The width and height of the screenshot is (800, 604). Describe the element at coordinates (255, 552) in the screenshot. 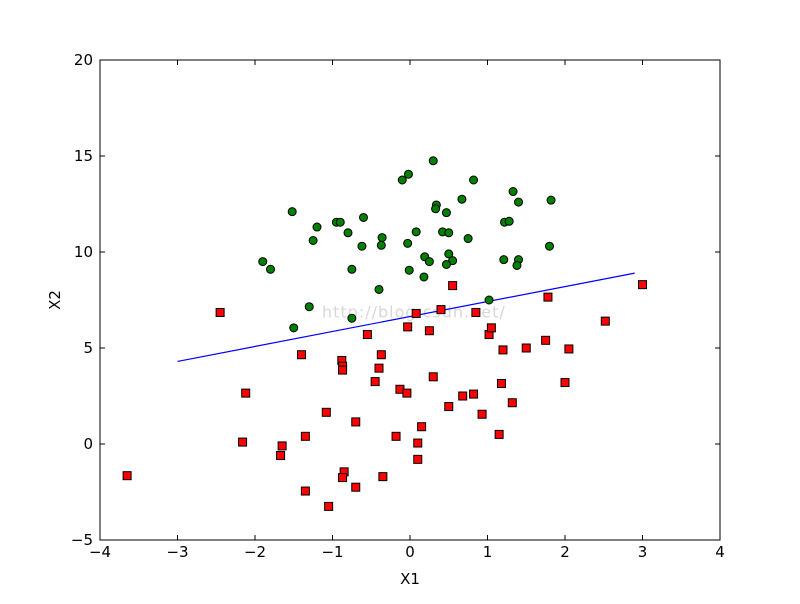

I see `x-tick-label: −2` at that location.